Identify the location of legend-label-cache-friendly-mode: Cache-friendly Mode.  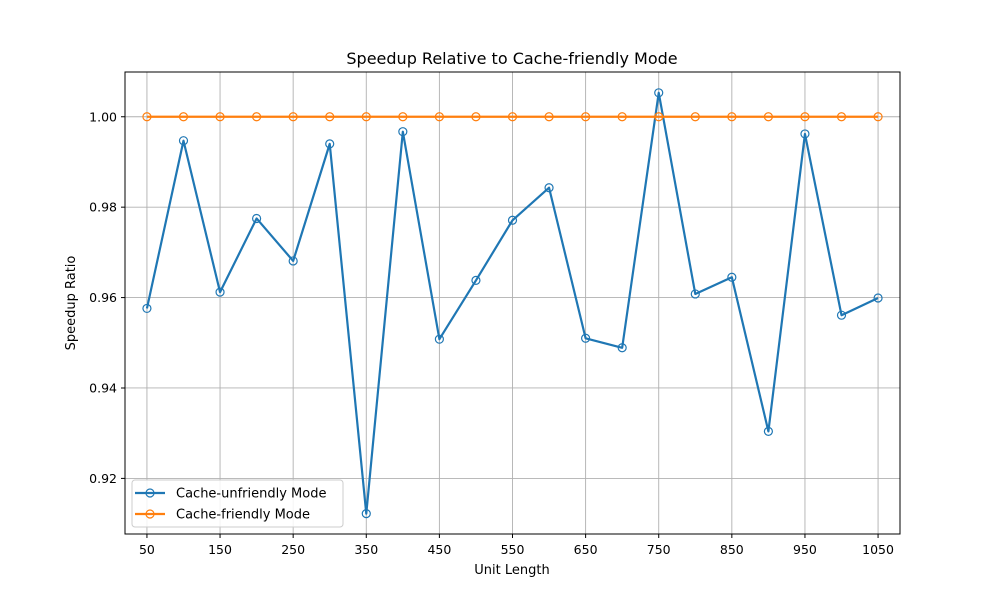
(243, 515).